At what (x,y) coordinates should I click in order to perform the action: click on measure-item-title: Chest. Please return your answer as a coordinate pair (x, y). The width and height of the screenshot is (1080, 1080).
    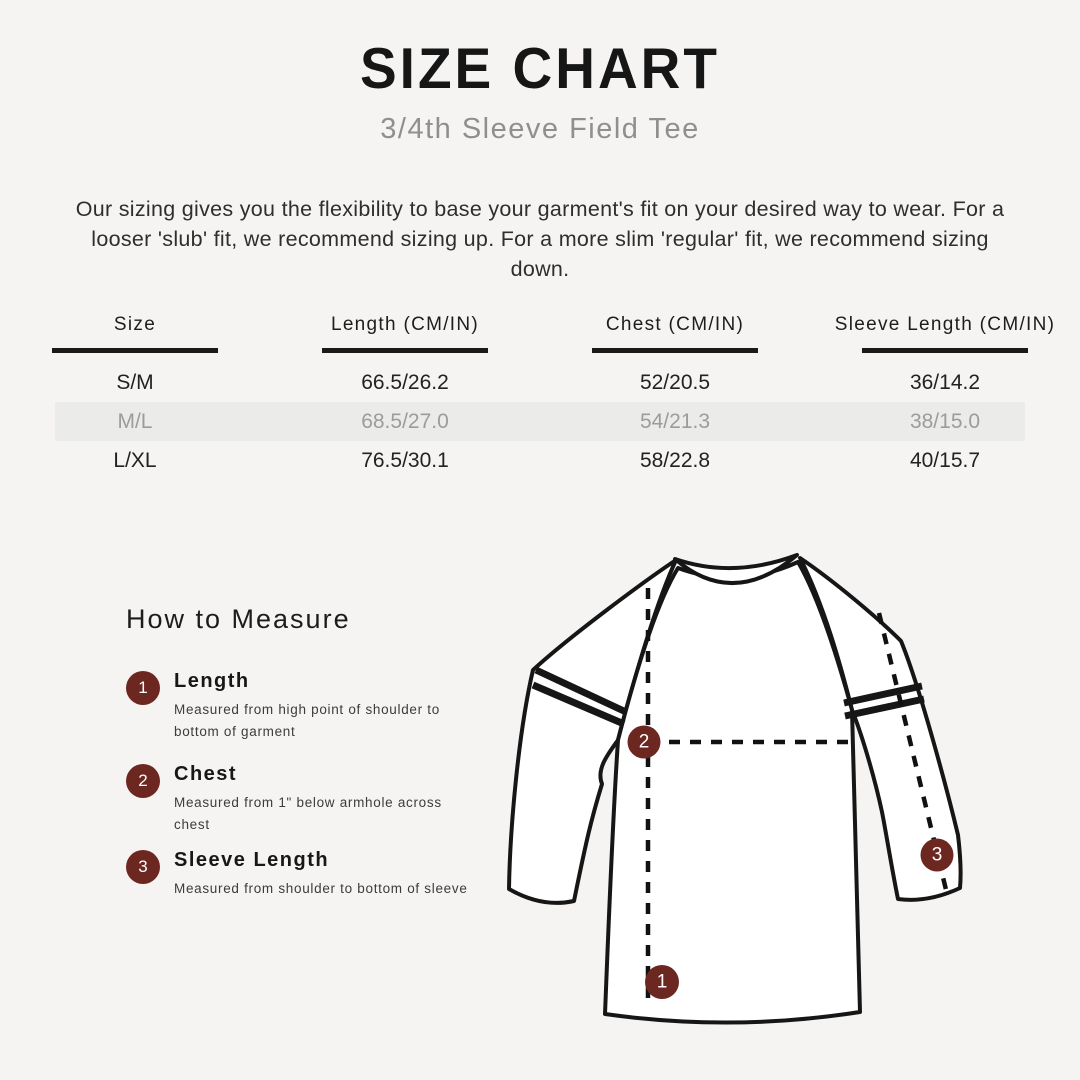
    Looking at the image, I should click on (206, 774).